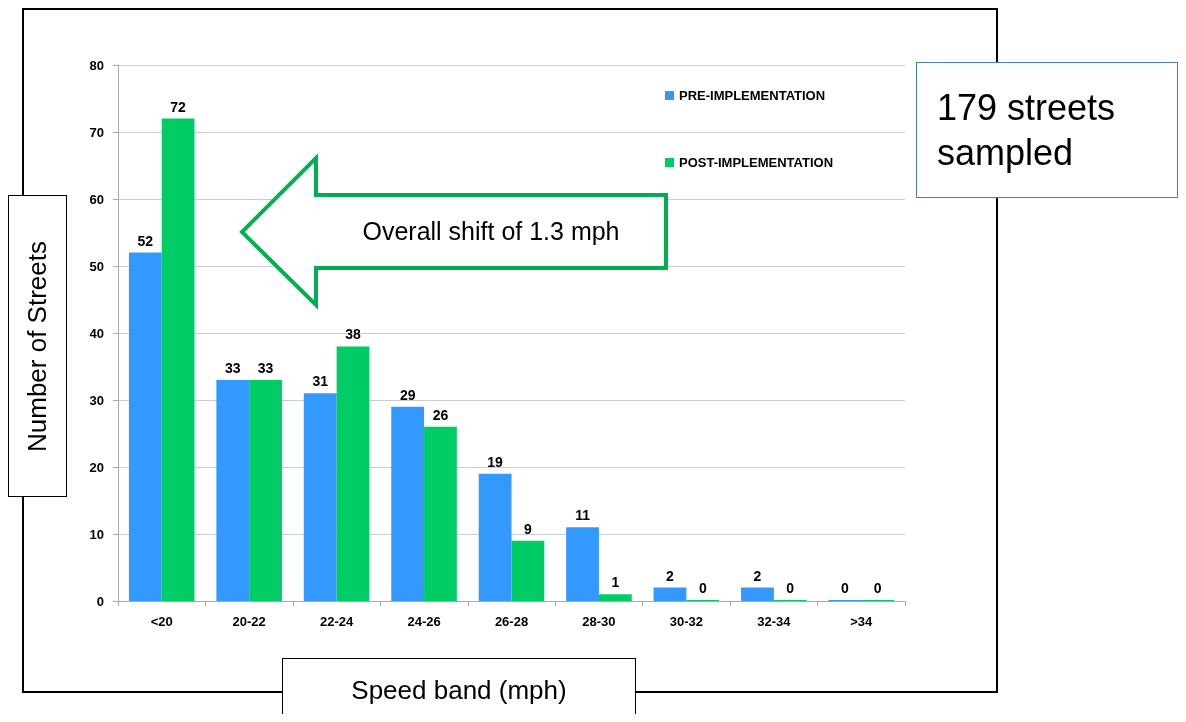  Describe the element at coordinates (96, 534) in the screenshot. I see `y-tick-label: 10` at that location.